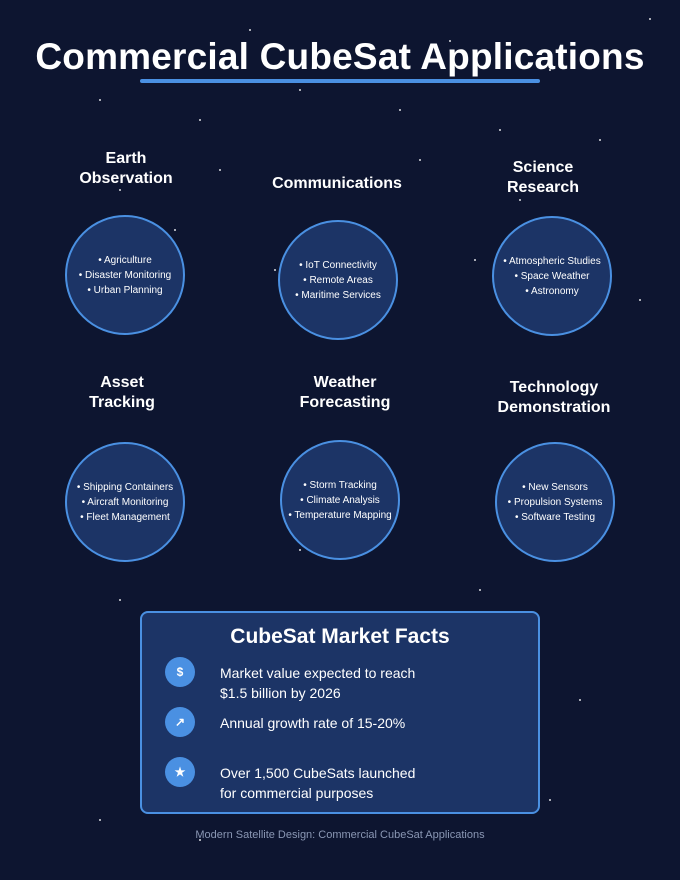 Image resolution: width=680 pixels, height=880 pixels. I want to click on market-facts-title: CubeSat Market Facts, so click(340, 636).